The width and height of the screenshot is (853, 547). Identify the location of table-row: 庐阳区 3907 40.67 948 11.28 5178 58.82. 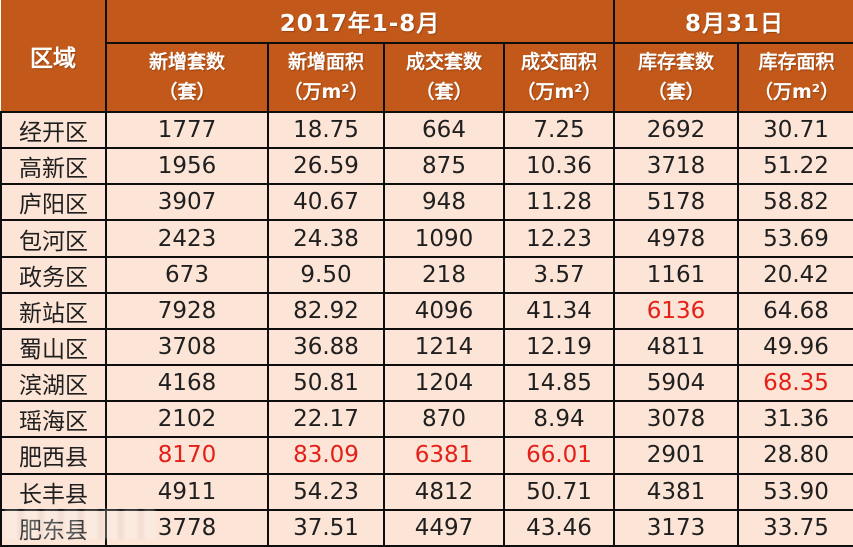
(426, 202).